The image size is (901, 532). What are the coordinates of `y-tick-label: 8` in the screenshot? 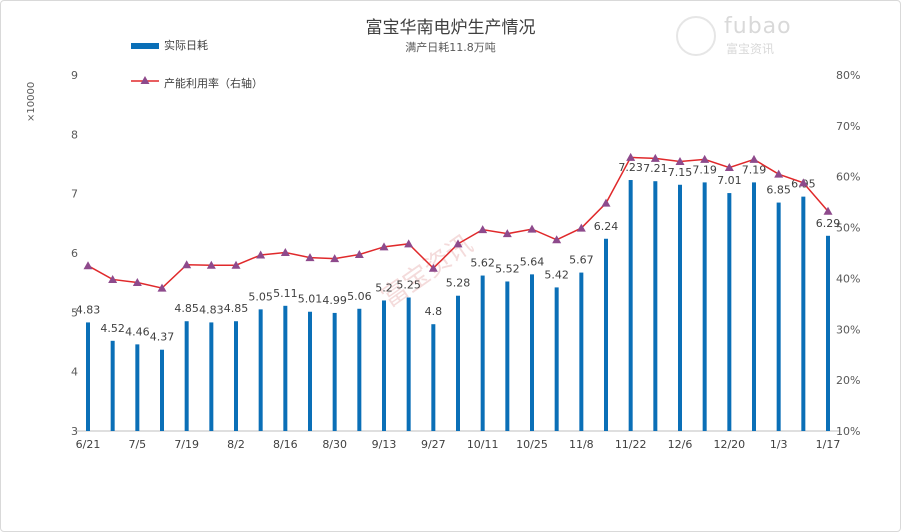 It's located at (74, 134).